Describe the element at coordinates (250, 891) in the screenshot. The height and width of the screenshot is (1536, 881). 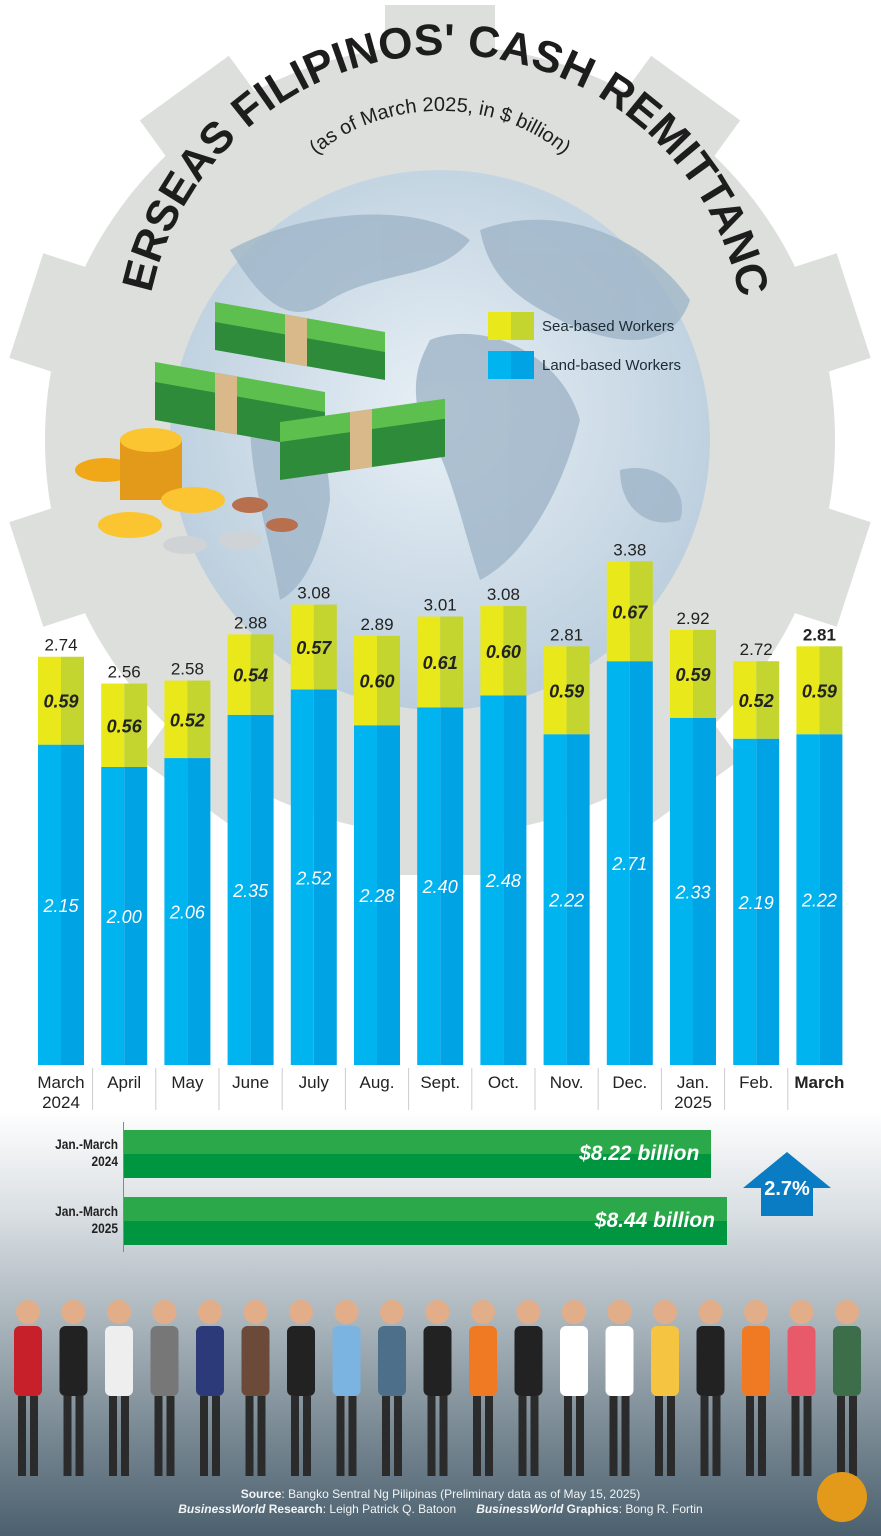
I see `label-land: 2.35` at that location.